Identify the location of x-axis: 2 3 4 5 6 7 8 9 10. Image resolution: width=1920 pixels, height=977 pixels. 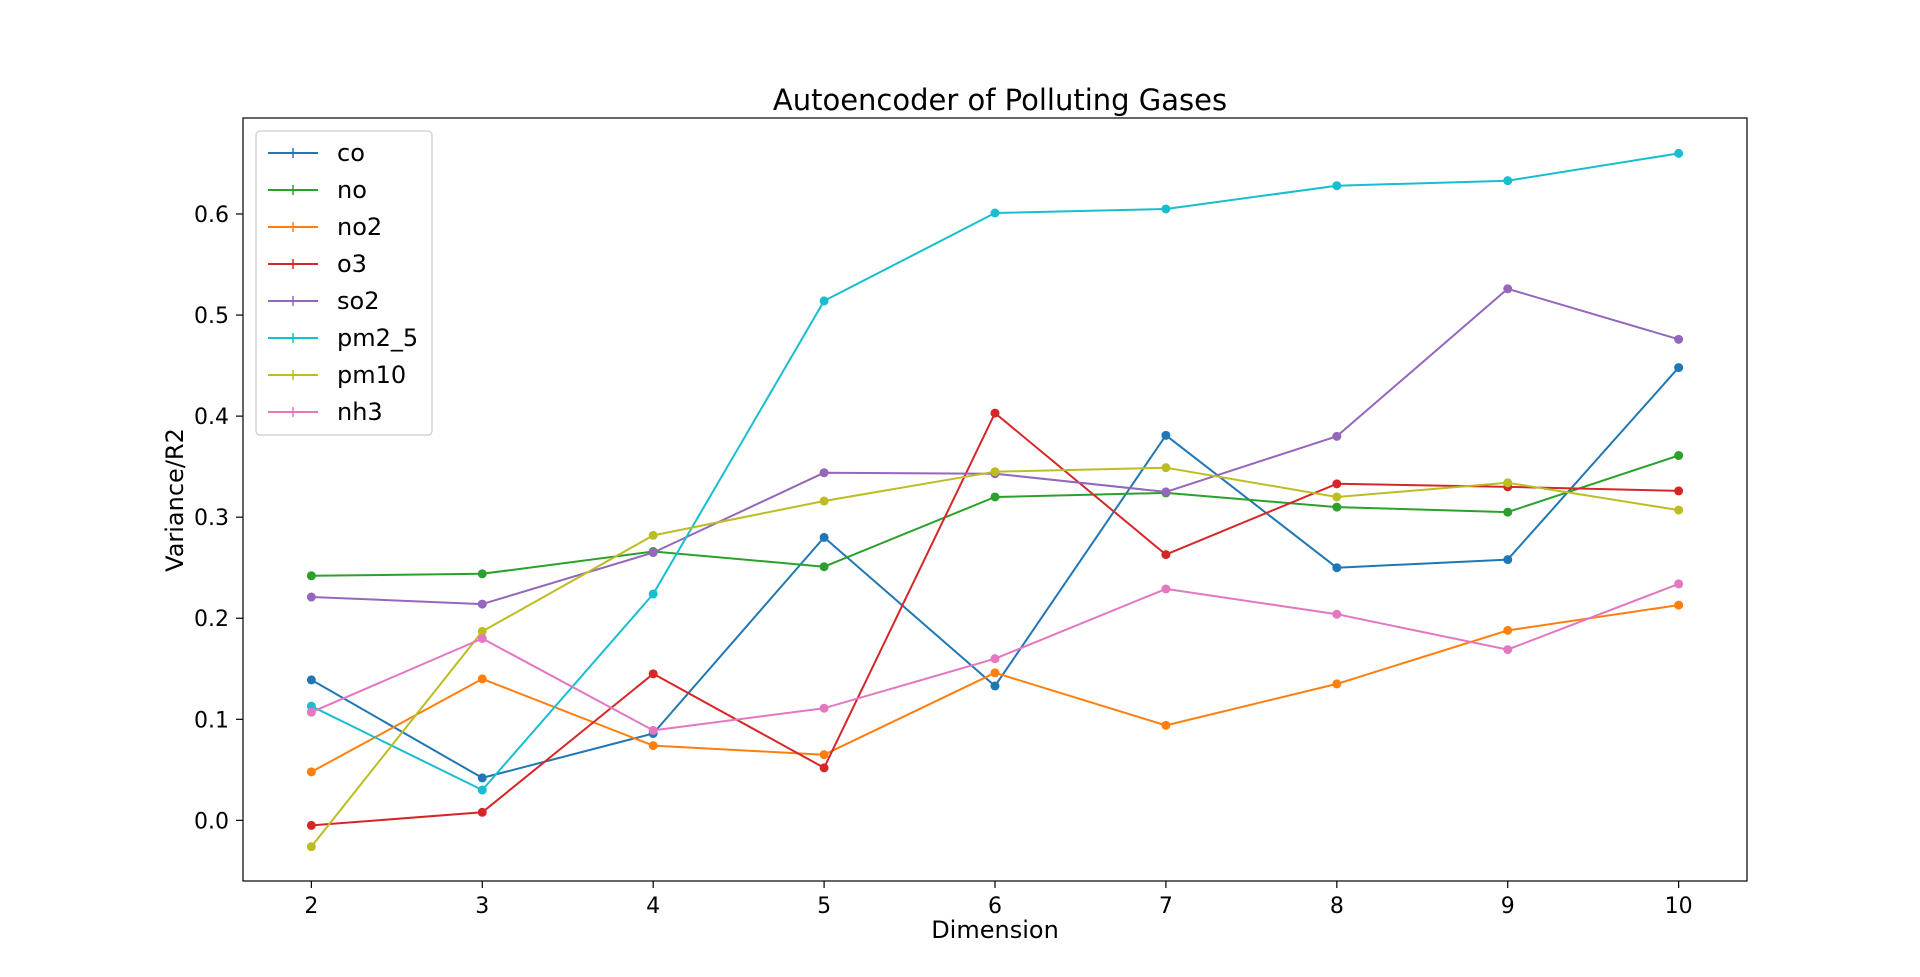
(998, 900).